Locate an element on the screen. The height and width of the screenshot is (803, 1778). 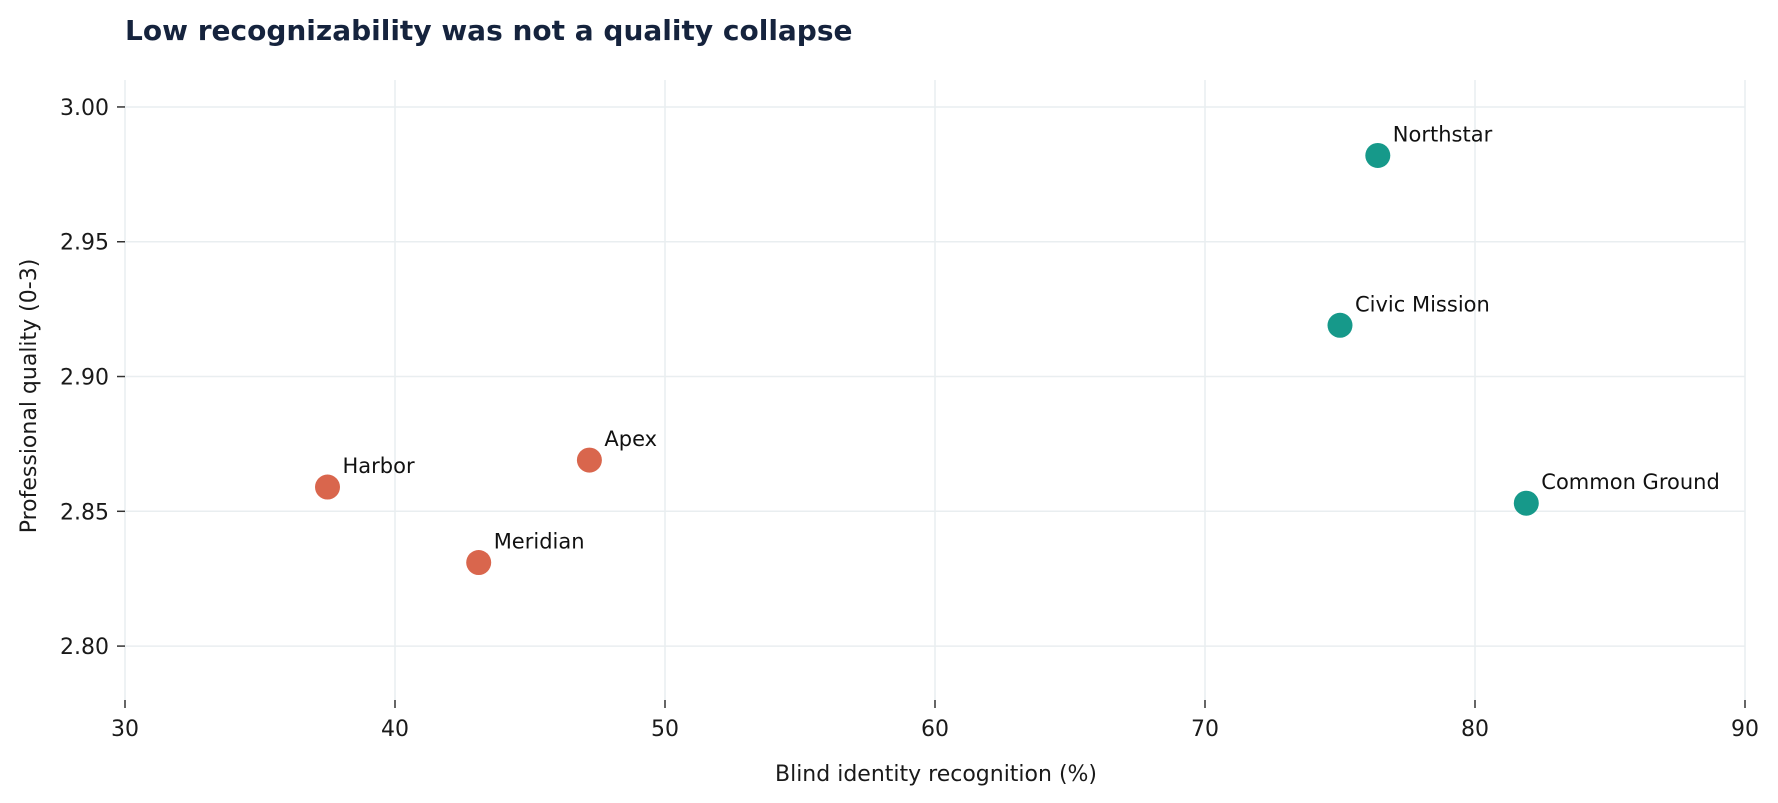
y-tick-label: 2.95 is located at coordinates (84, 243).